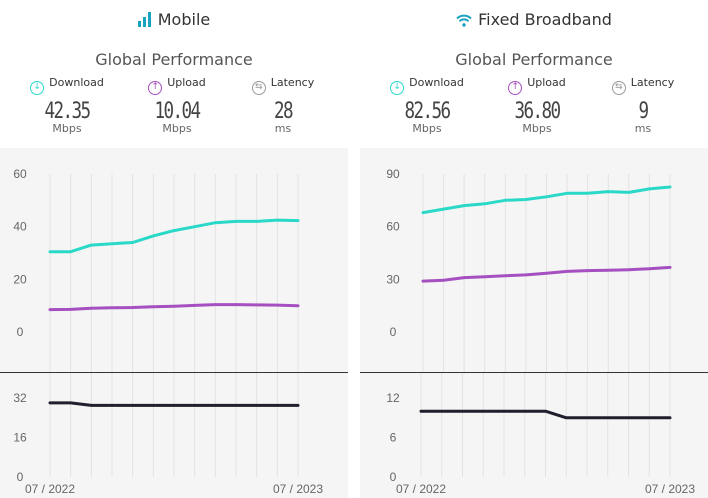 This screenshot has height=498, width=708. I want to click on upload-metric: ↑ Upload 10.04 Mbps, so click(177, 105).